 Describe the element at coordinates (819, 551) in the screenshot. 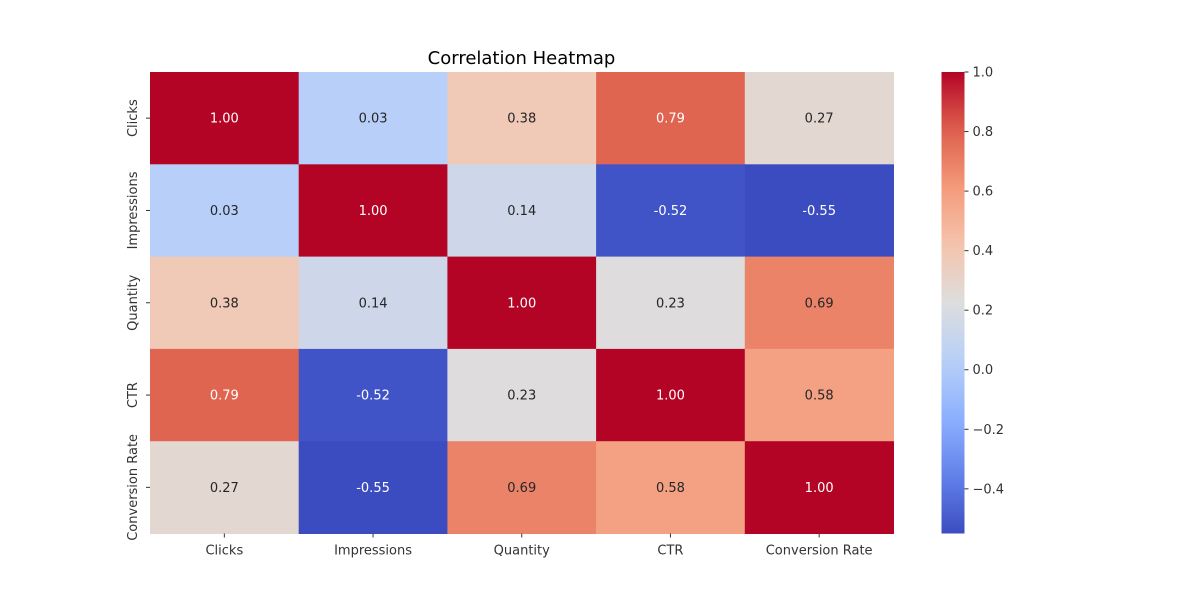

I see `x-tick-label: Conversion Rate` at that location.